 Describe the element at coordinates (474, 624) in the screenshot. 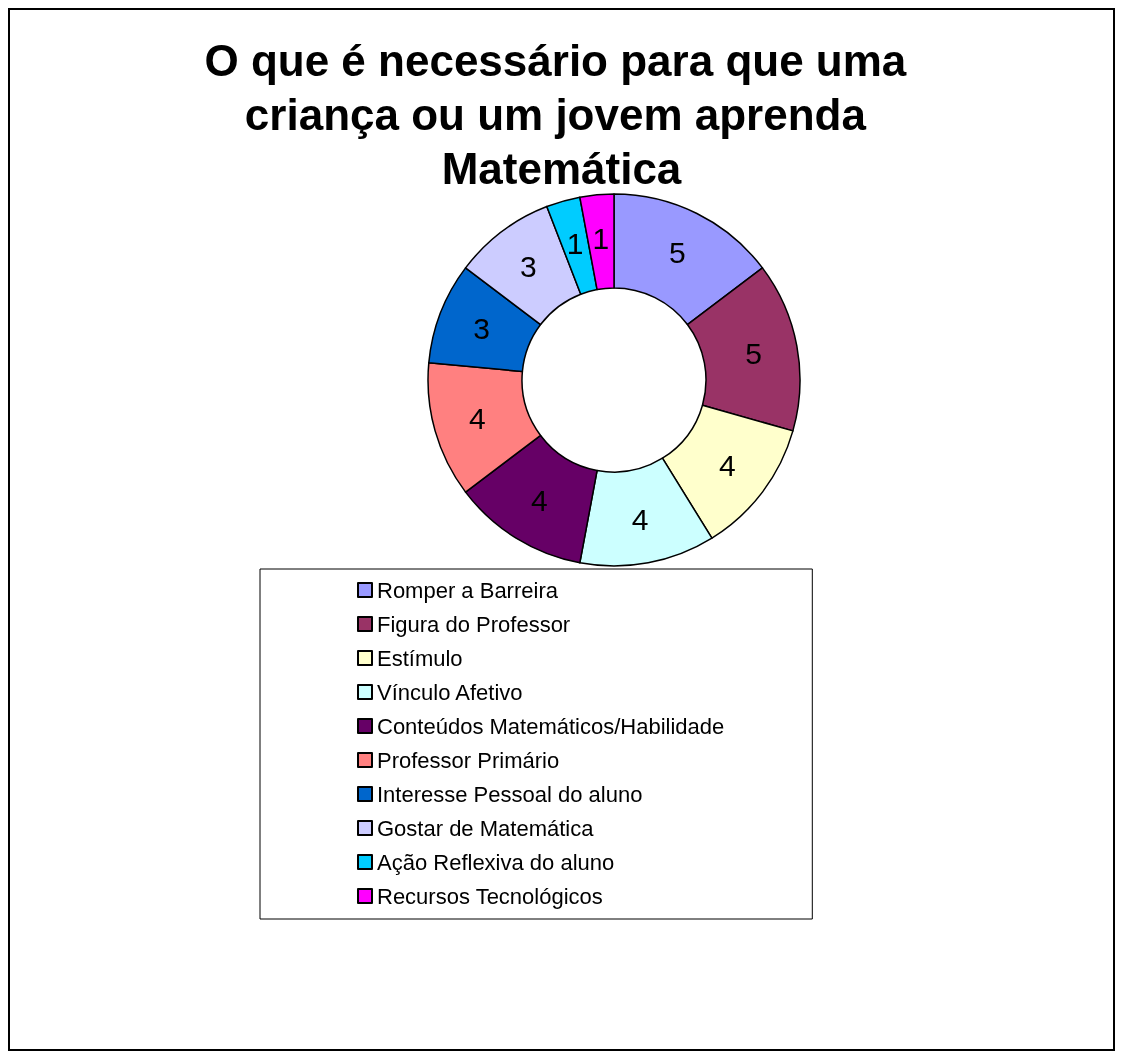

I see `legend-label: Figura do Professor` at that location.